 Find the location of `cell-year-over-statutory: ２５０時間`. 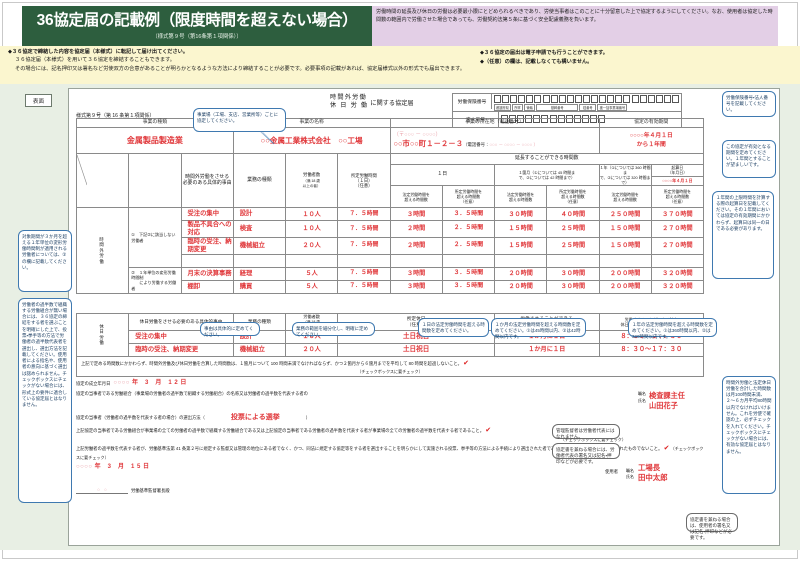

cell-year-over-statutory: ２５０時間 is located at coordinates (625, 214).